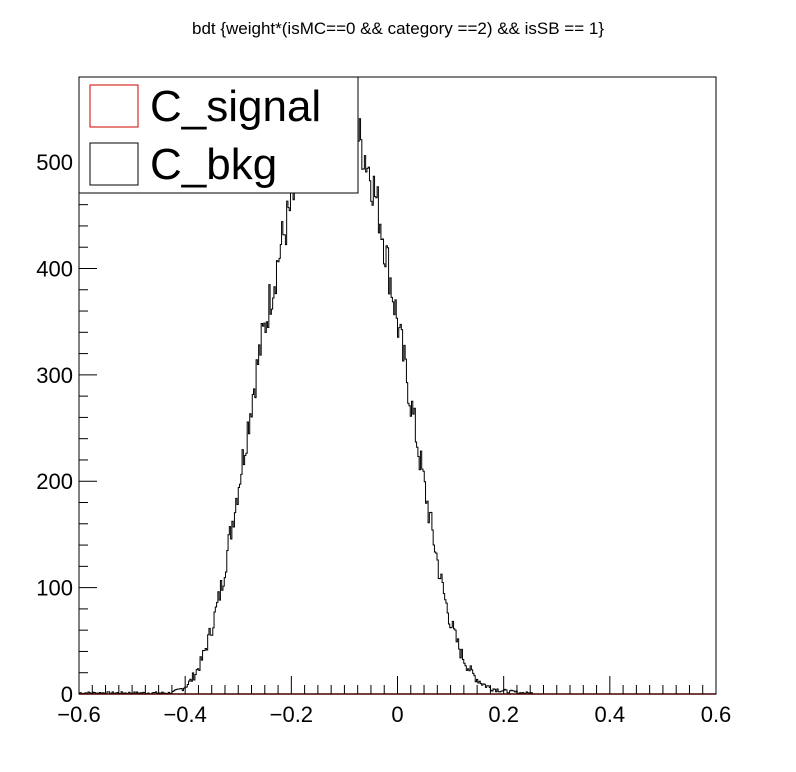 Image resolution: width=796 pixels, height=772 pixels. I want to click on legend-swatch-bkg, so click(114, 164).